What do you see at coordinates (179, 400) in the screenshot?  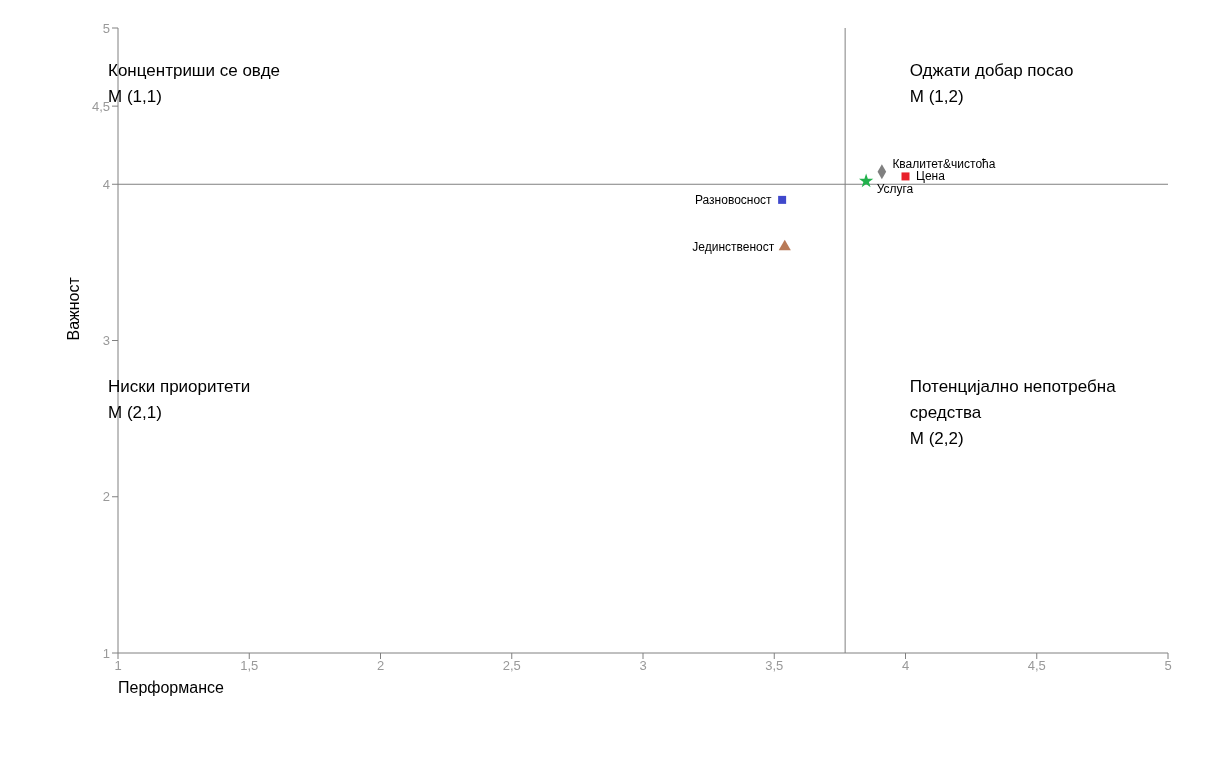 I see `annotation: Ниски приоритети М (2,1)` at bounding box center [179, 400].